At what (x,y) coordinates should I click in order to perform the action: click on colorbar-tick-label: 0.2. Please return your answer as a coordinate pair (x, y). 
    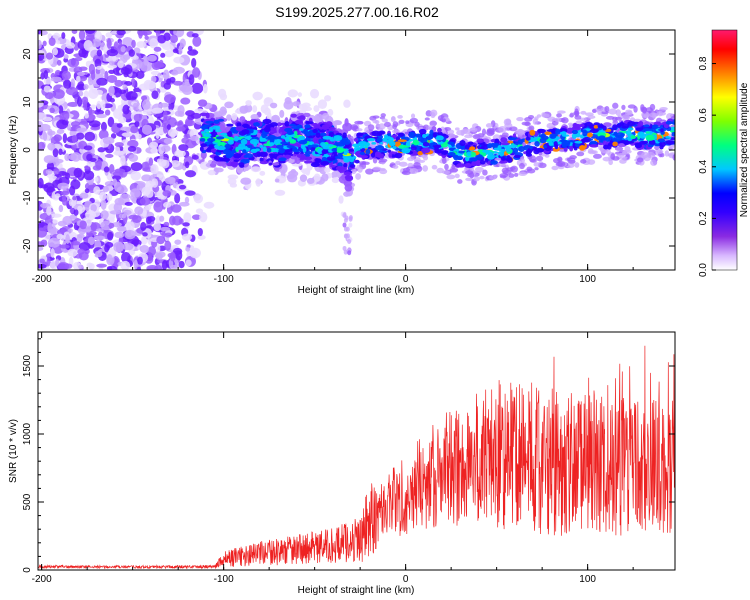
    Looking at the image, I should click on (703, 218).